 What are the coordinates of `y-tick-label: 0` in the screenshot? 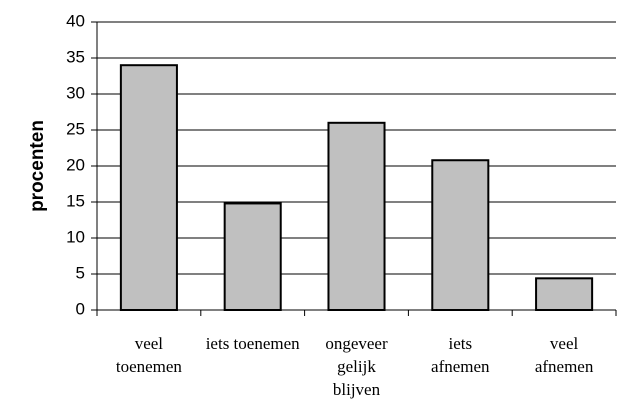 It's located at (80, 308).